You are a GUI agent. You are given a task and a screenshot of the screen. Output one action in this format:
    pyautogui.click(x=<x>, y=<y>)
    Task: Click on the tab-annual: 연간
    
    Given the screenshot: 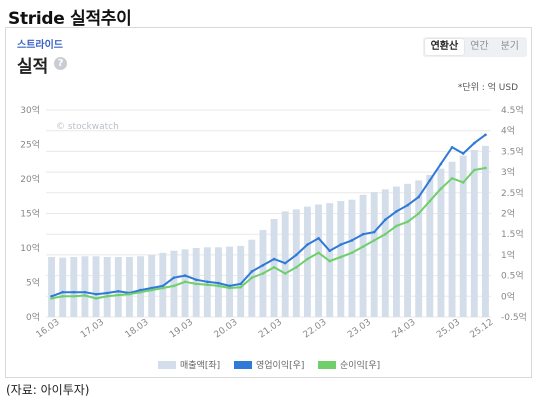 What is the action you would take?
    pyautogui.click(x=479, y=46)
    